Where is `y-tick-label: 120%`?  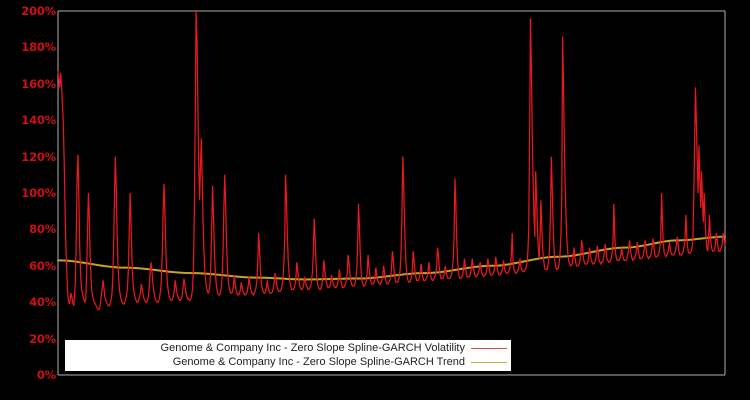
y-tick-label: 120% is located at coordinates (38, 156).